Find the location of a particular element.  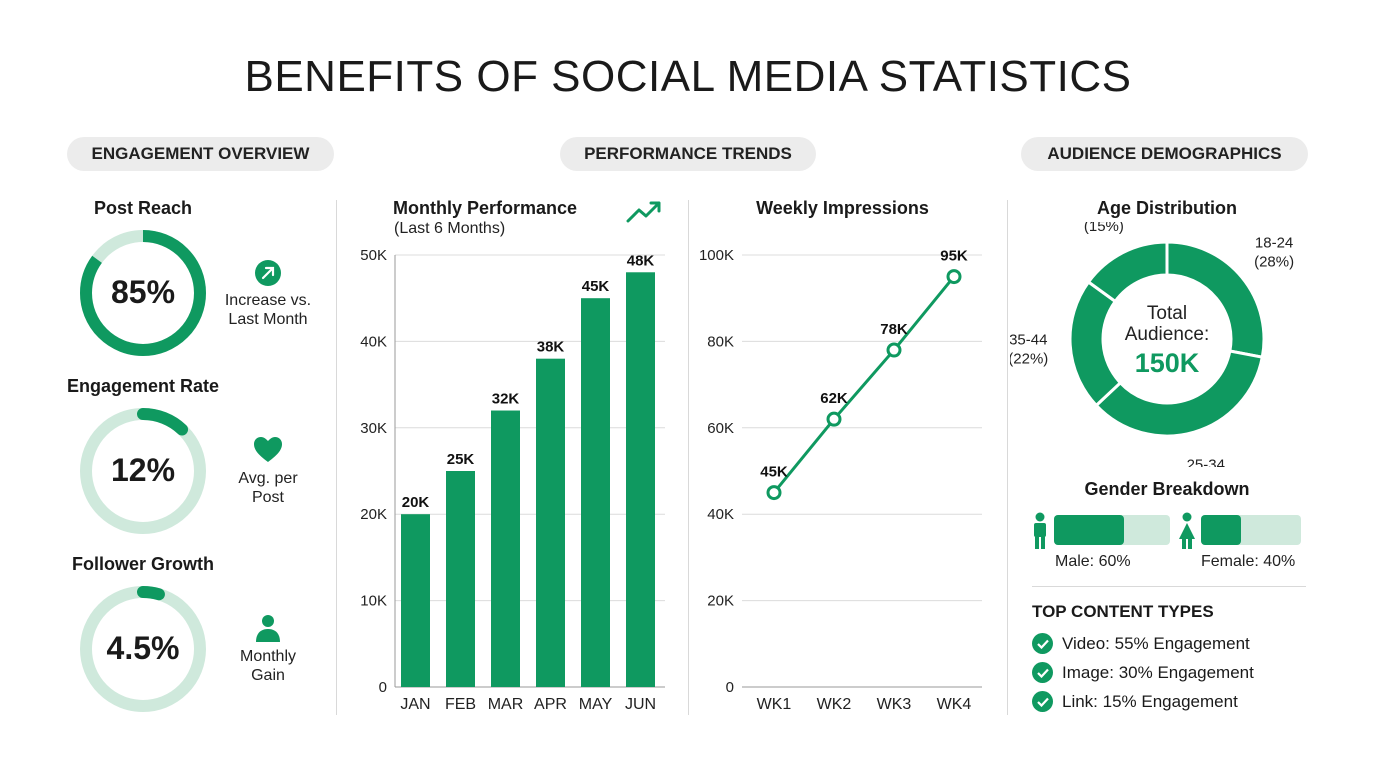

kpi-title: Follower Growth is located at coordinates (143, 564).